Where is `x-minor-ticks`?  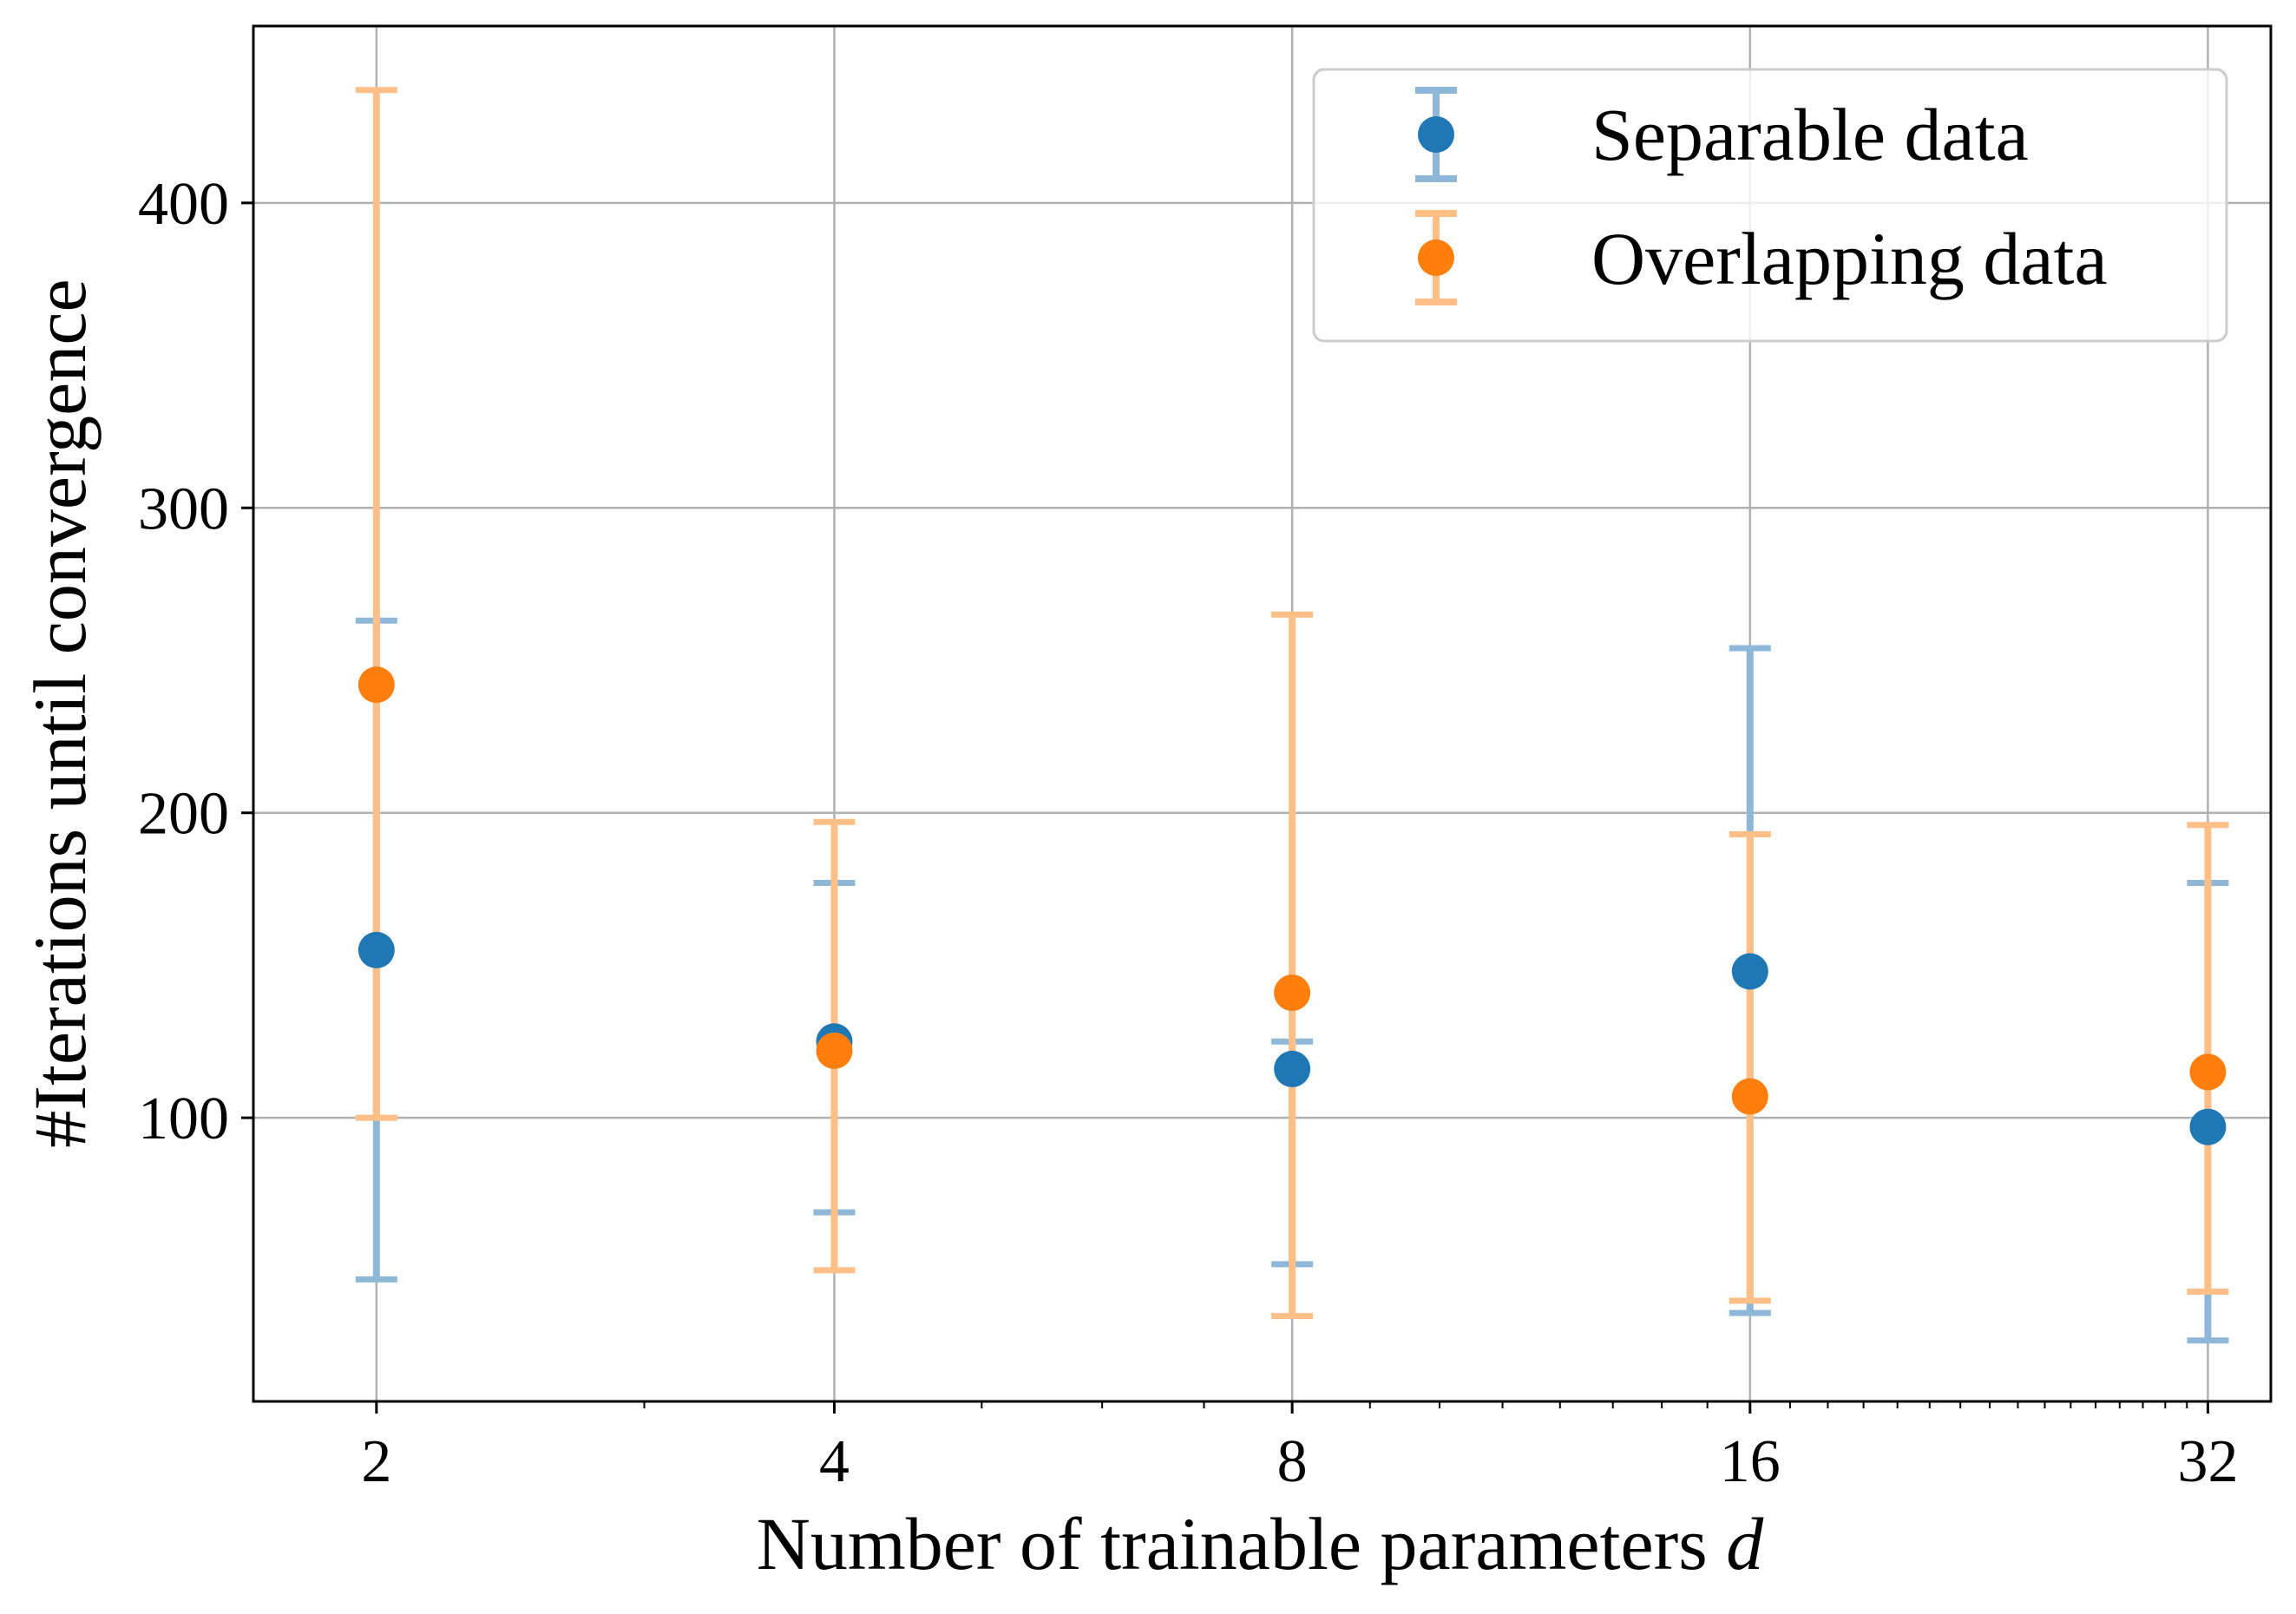
x-minor-ticks is located at coordinates (1415, 1404).